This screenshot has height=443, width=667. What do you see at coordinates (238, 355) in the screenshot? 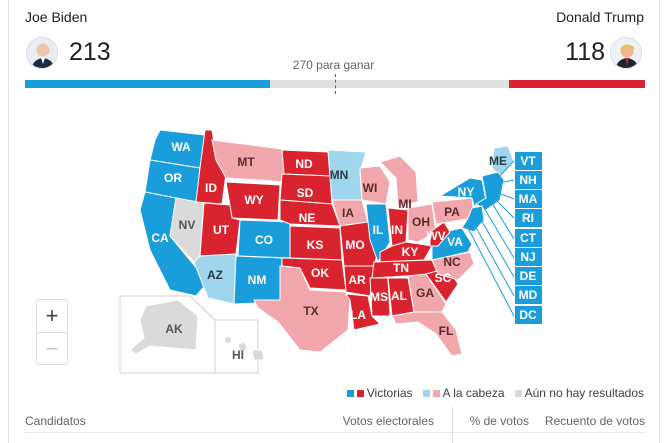
I see `state-label-HI: HI` at bounding box center [238, 355].